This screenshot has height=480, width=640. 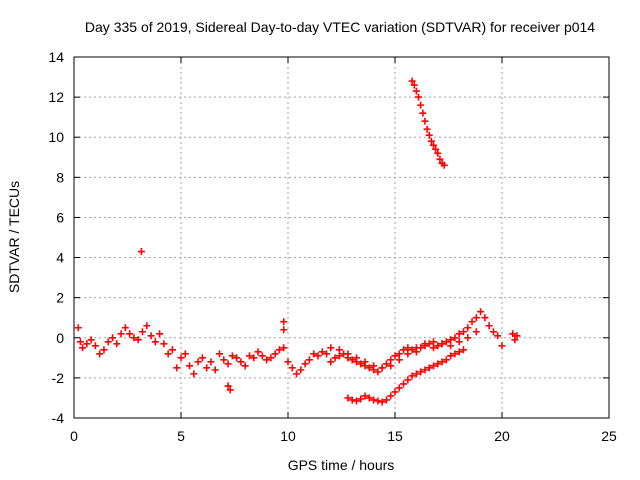 I want to click on x-tick-label: 0, so click(x=74, y=436).